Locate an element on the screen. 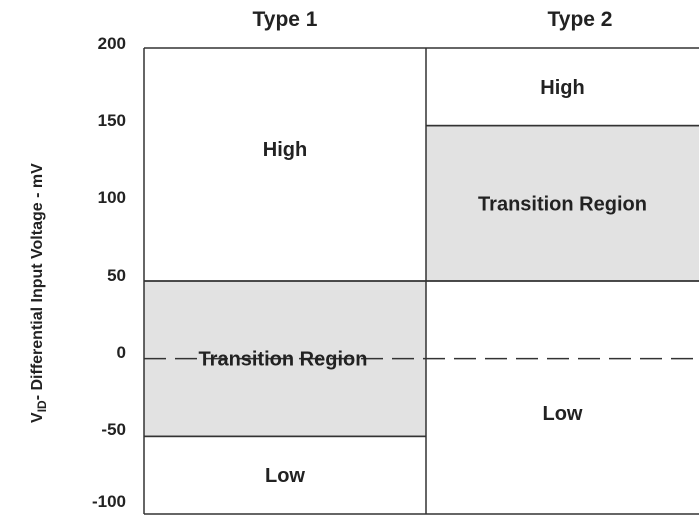 The width and height of the screenshot is (699, 516). column-header-type-2: Type 2 is located at coordinates (580, 19).